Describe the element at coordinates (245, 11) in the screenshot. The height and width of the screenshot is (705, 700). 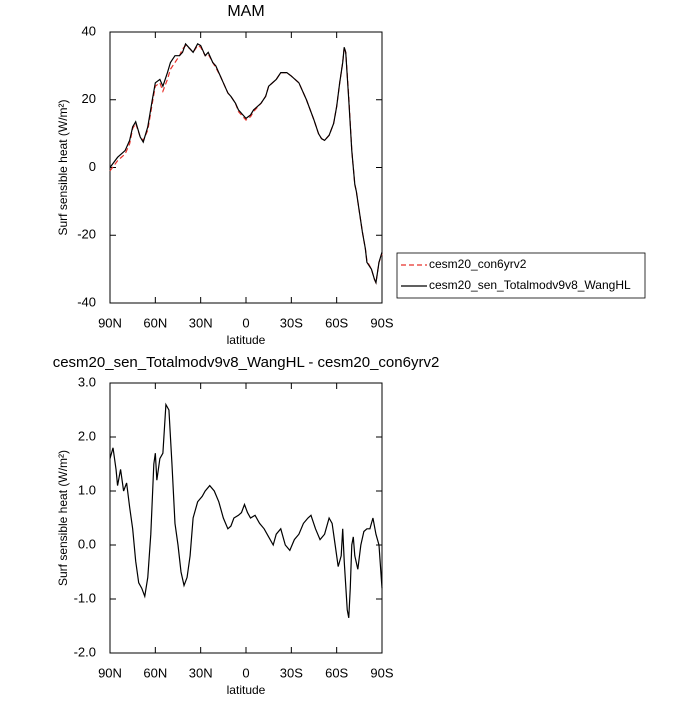
I see `chart-title: MAM` at that location.